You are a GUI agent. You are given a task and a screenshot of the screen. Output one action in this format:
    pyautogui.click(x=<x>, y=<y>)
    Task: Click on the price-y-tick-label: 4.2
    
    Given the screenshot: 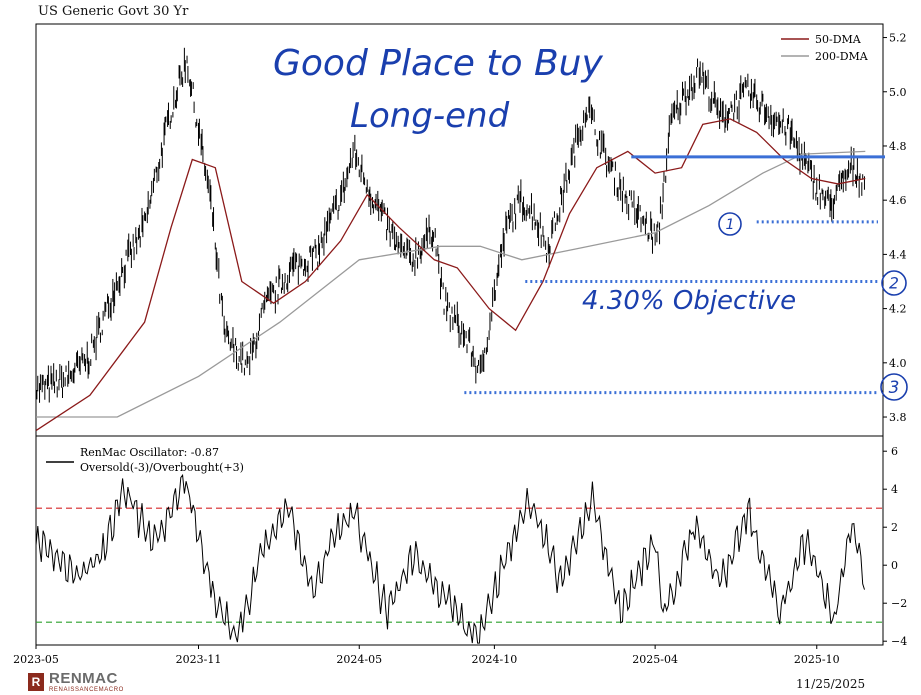 What is the action you would take?
    pyautogui.click(x=898, y=309)
    